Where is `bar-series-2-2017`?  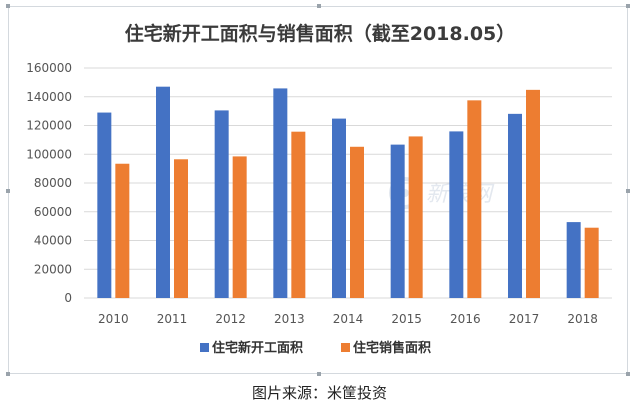
bar-series-2-2017 is located at coordinates (533, 193).